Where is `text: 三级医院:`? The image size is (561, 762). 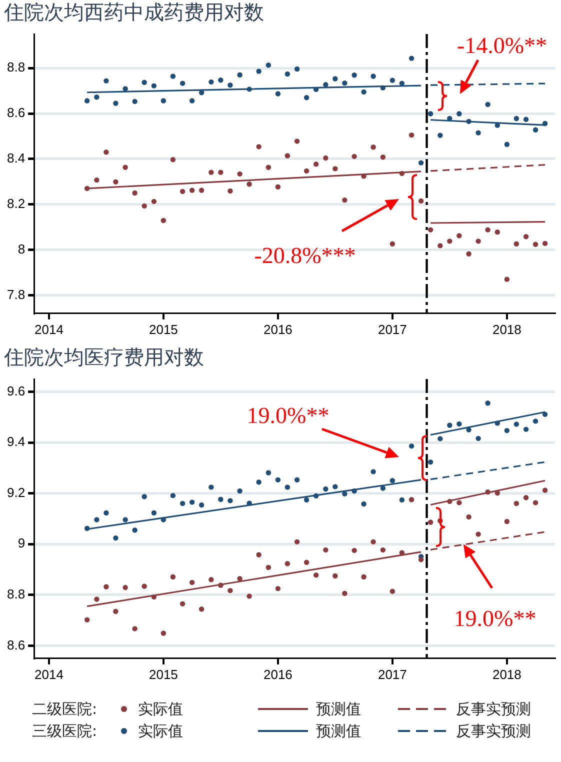 text: 三级医院: is located at coordinates (65, 731).